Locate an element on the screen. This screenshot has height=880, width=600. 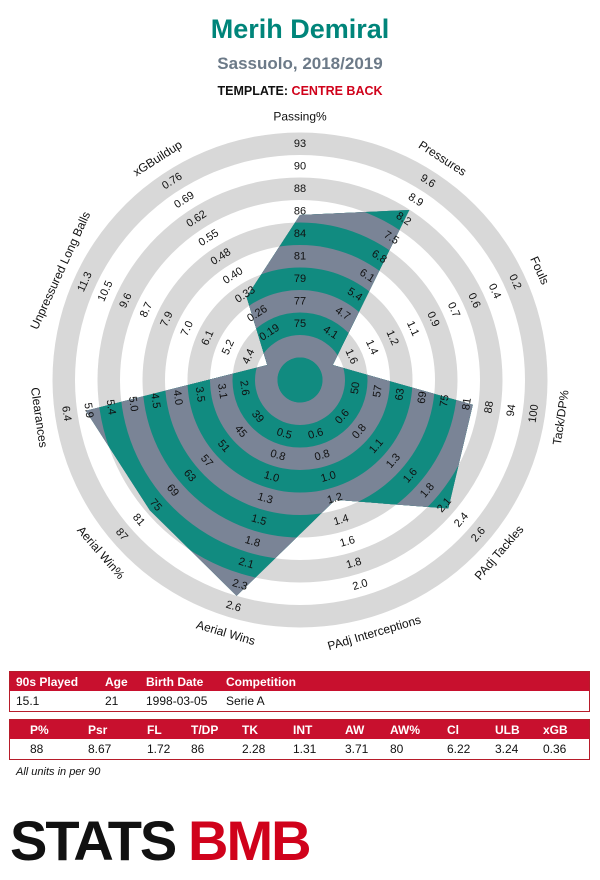
axis-label: Fouls is located at coordinates (539, 270).